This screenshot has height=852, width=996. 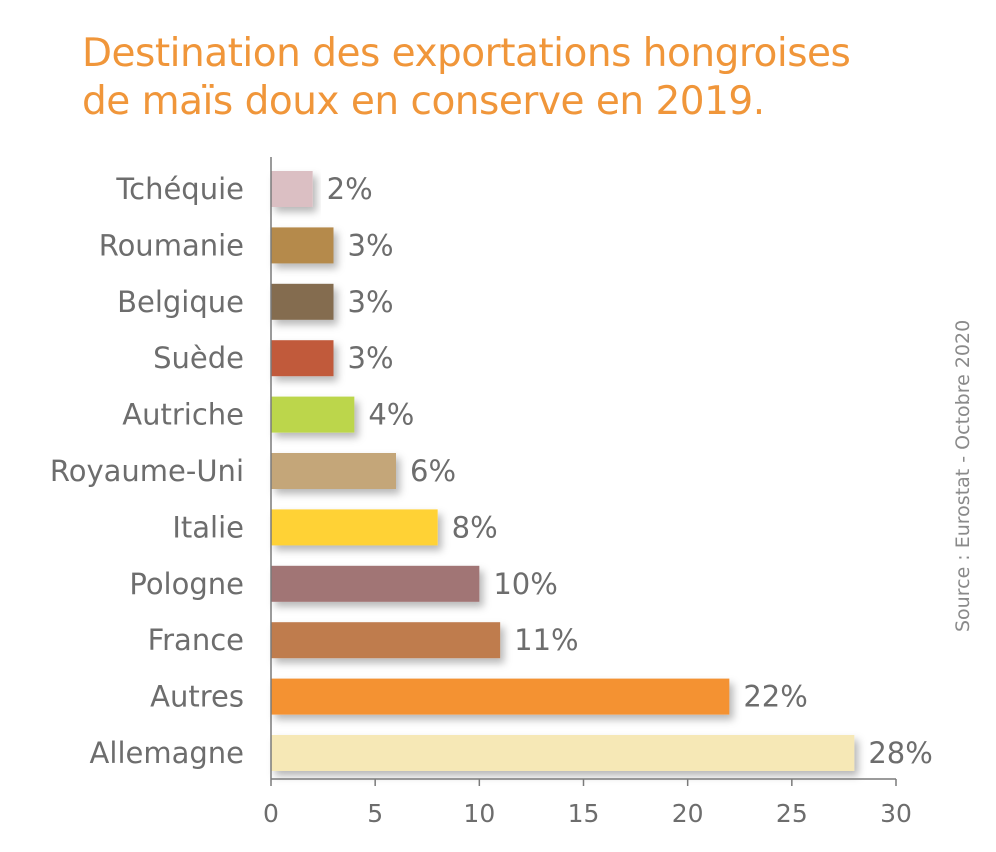 I want to click on x-tick-label-1: 5, so click(x=375, y=813).